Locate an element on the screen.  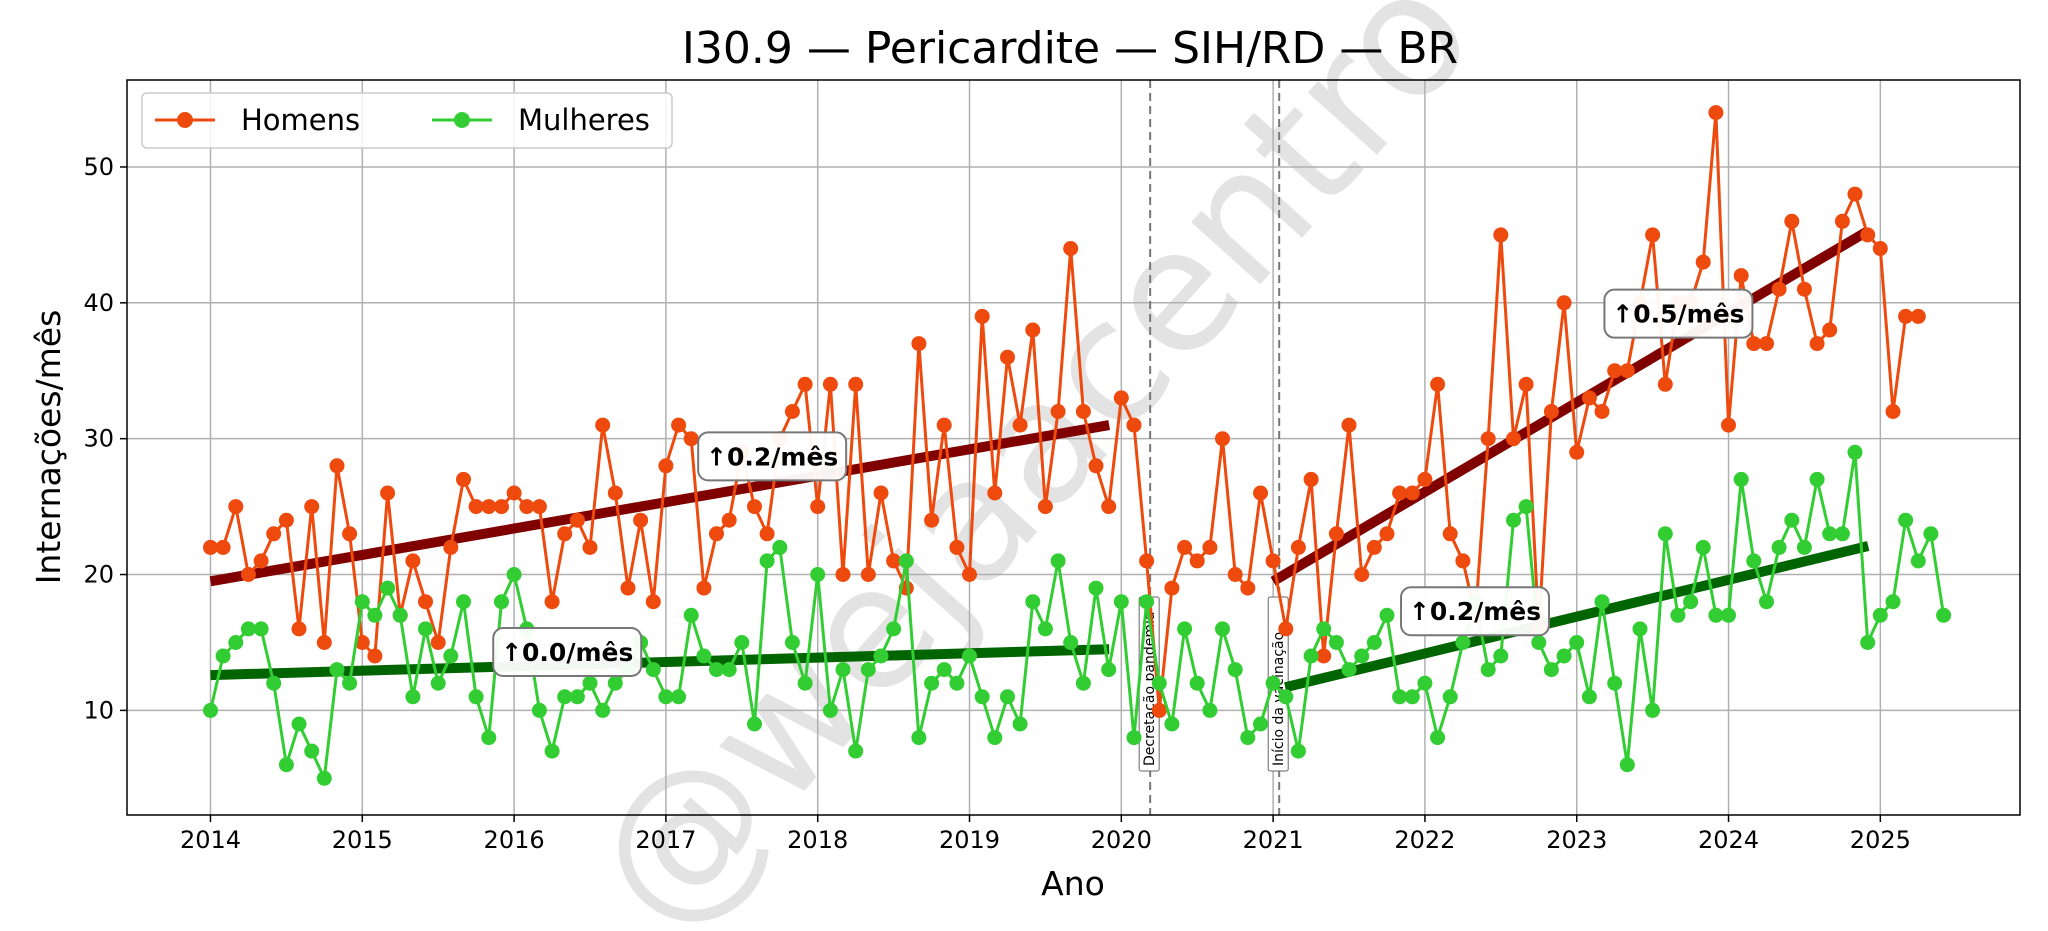
x-tick-label: 2023 is located at coordinates (1576, 840).